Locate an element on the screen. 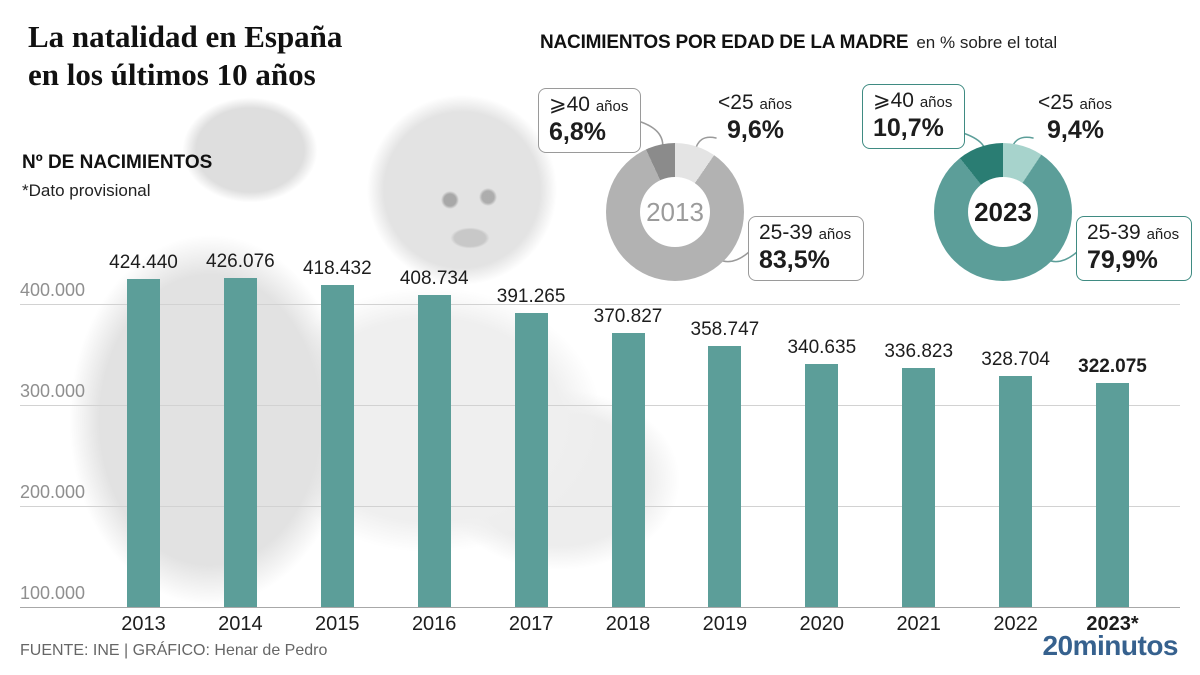  x-axis-label-2021: 2021 is located at coordinates (918, 624).